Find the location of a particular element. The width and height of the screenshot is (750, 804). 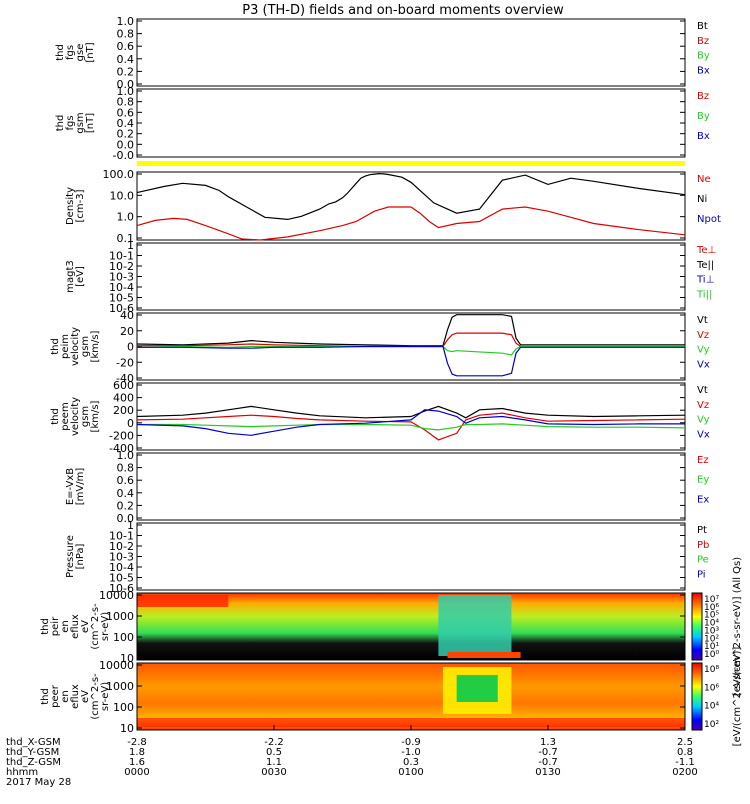

y-tick-label: -400 is located at coordinates (121, 448).